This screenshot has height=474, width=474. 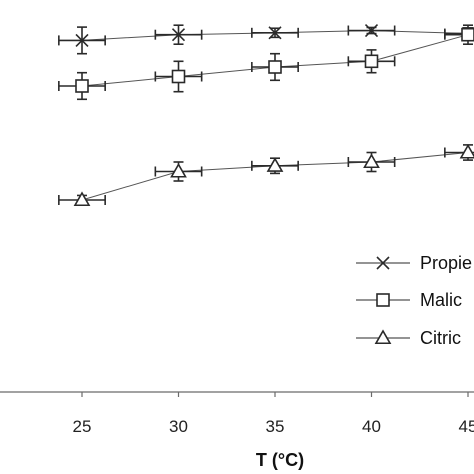 I want to click on x-tick-label: 30, so click(x=178, y=426).